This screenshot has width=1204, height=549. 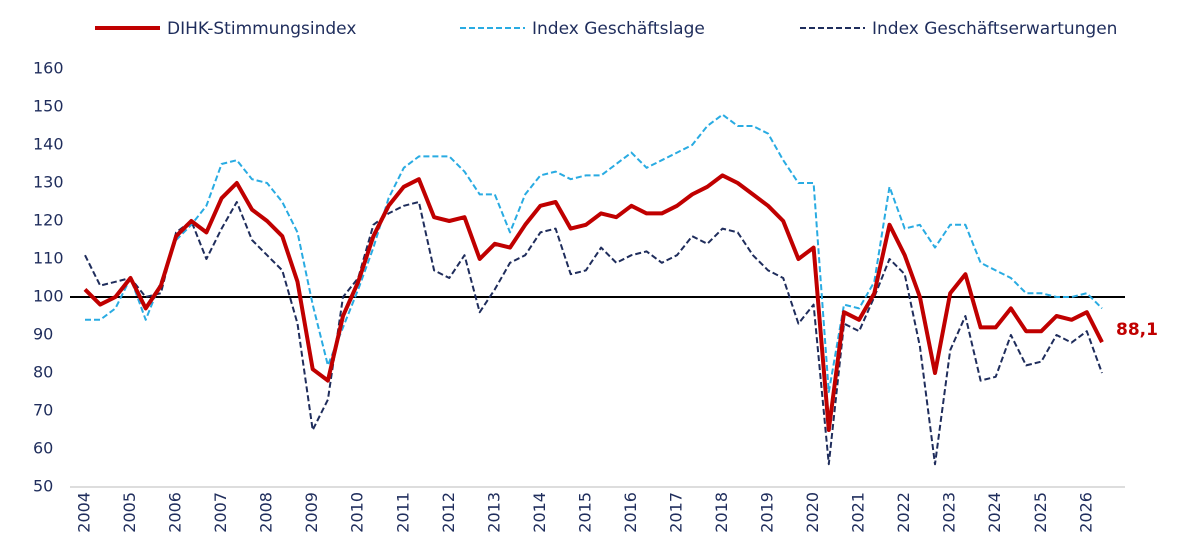 What do you see at coordinates (43, 486) in the screenshot?
I see `y-tick-label: 50` at bounding box center [43, 486].